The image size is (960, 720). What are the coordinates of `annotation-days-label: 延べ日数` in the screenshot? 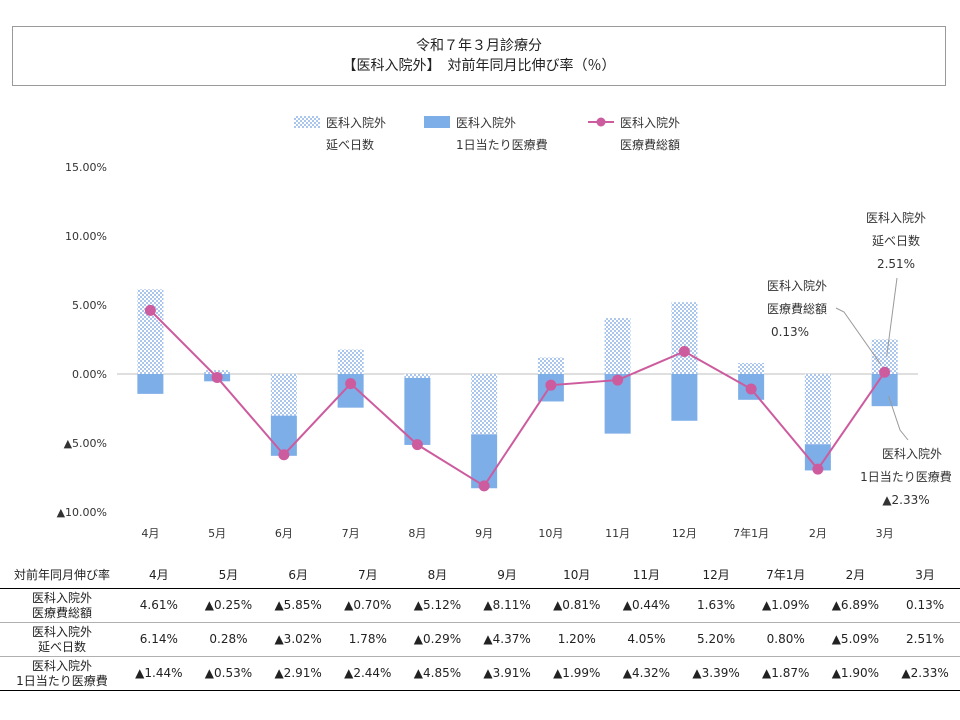 It's located at (896, 240).